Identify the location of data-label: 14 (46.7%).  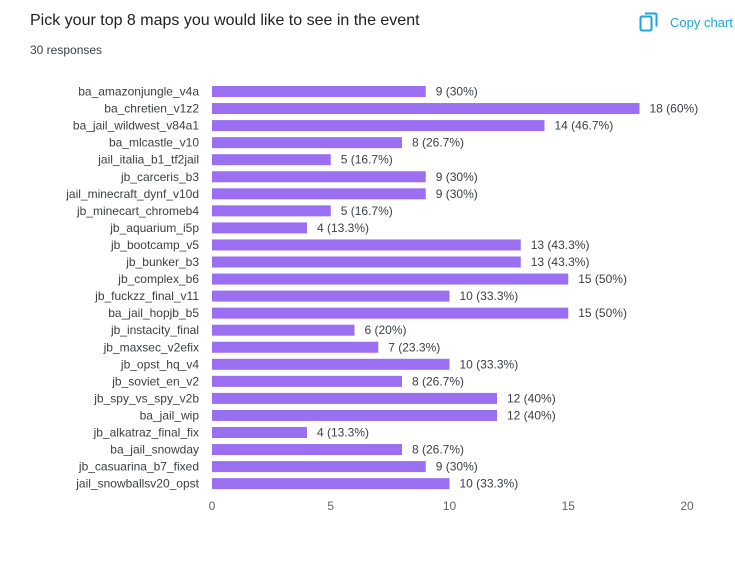
(584, 126).